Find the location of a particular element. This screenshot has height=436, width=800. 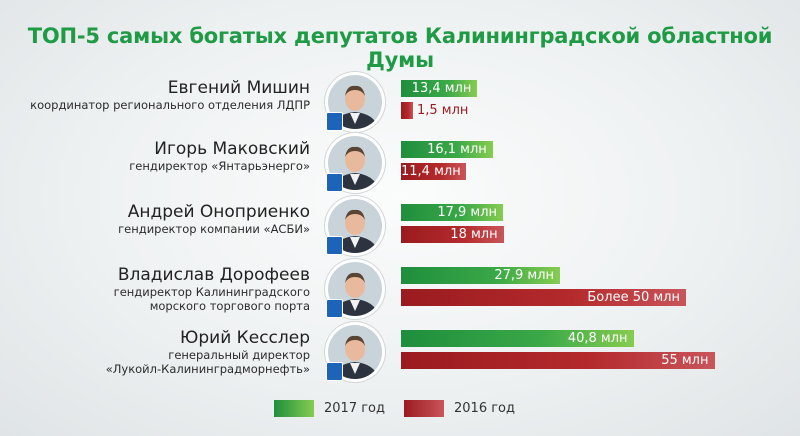

deputy-position: гендиректор компании «АСБИ» is located at coordinates (214, 229).